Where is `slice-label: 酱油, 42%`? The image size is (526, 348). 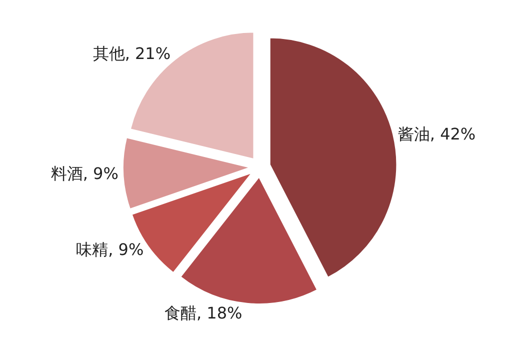
slice-label: 酱油, 42% is located at coordinates (437, 134).